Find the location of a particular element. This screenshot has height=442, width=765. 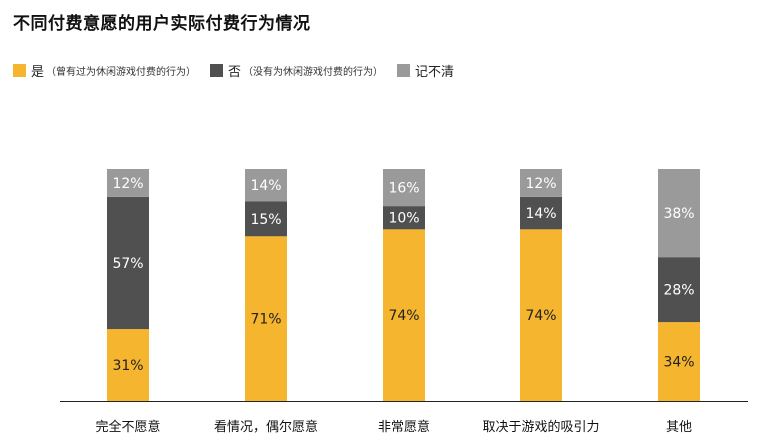

data-label: 31% is located at coordinates (127, 366).